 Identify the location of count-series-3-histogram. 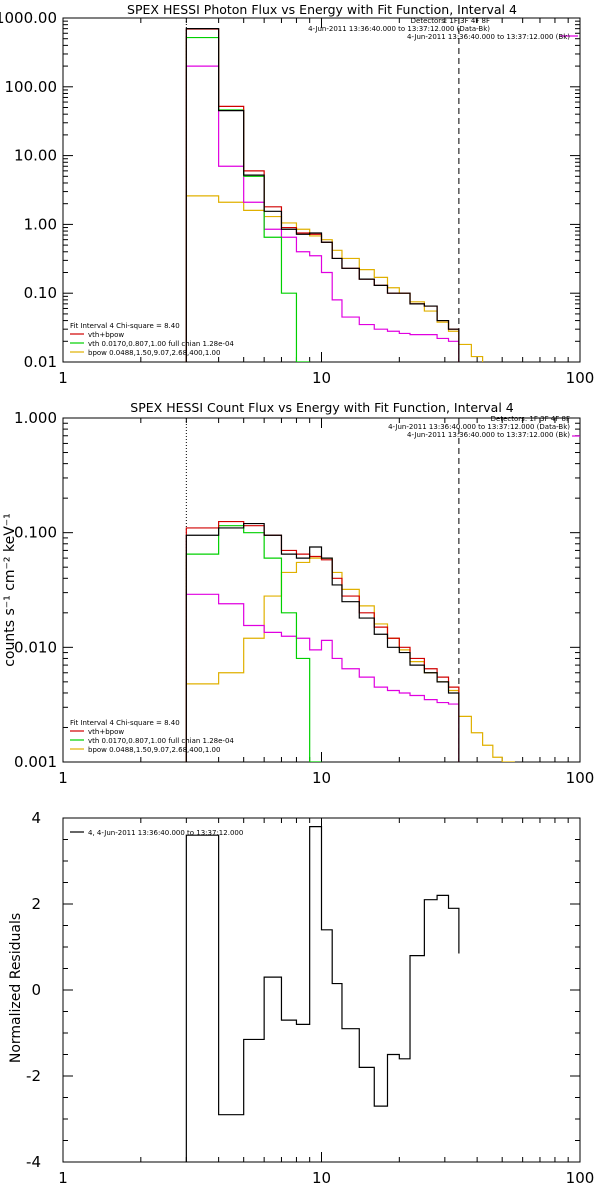
(350, 659).